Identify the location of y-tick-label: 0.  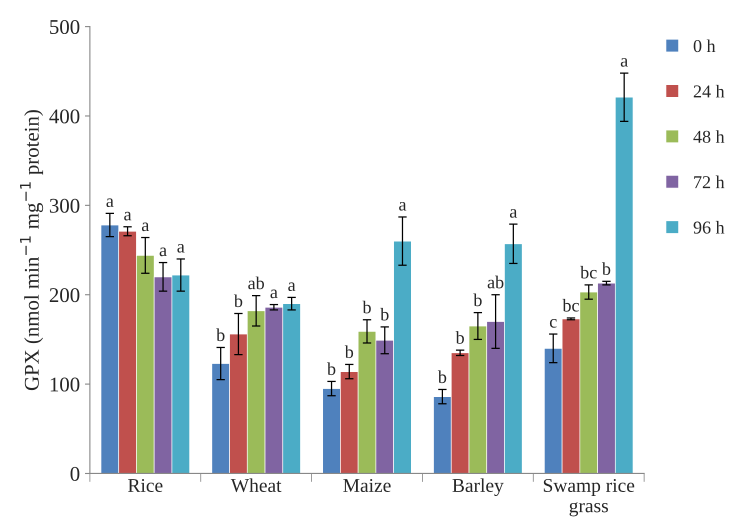
(75, 473).